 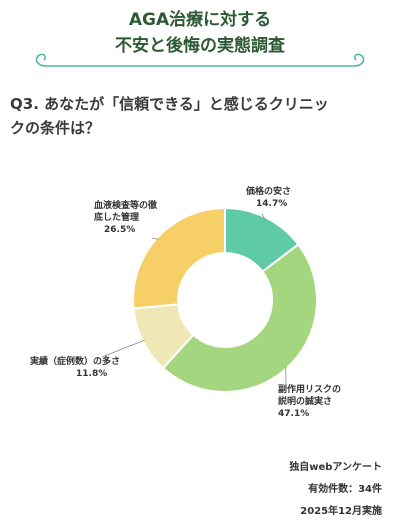 What do you see at coordinates (305, 402) in the screenshot?
I see `slice-label-text-2: 説明の誠実さ` at bounding box center [305, 402].